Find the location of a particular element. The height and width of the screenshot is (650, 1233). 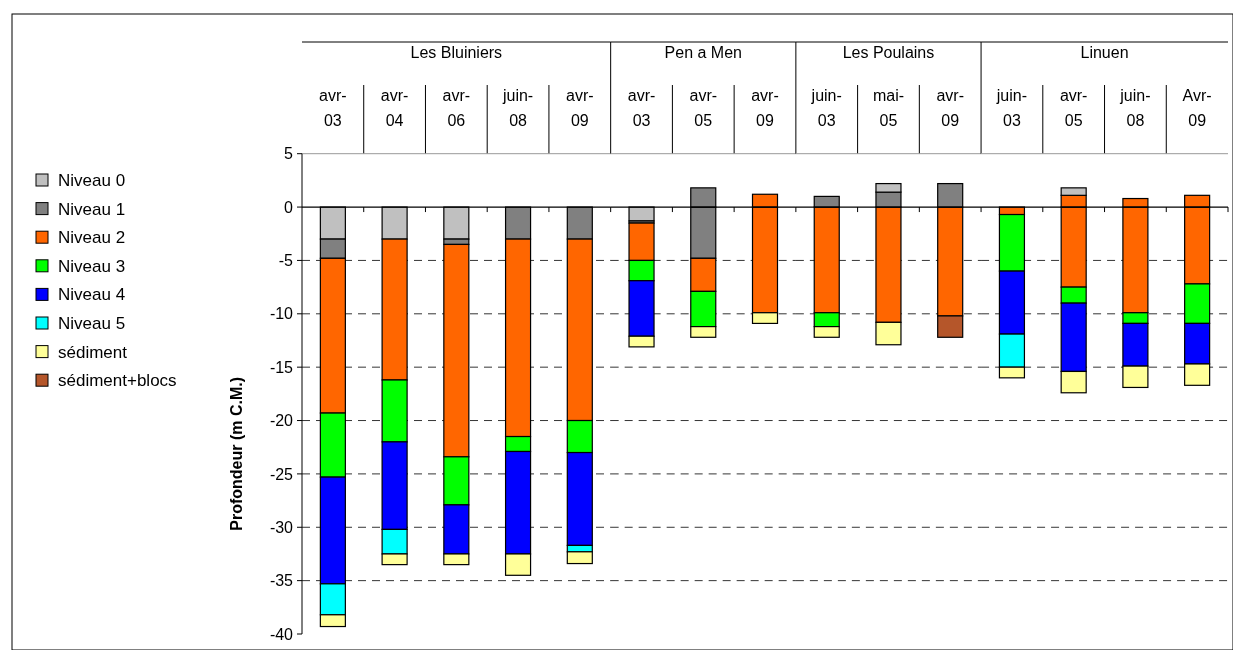

legend-label: Niveau 5 is located at coordinates (92, 323).